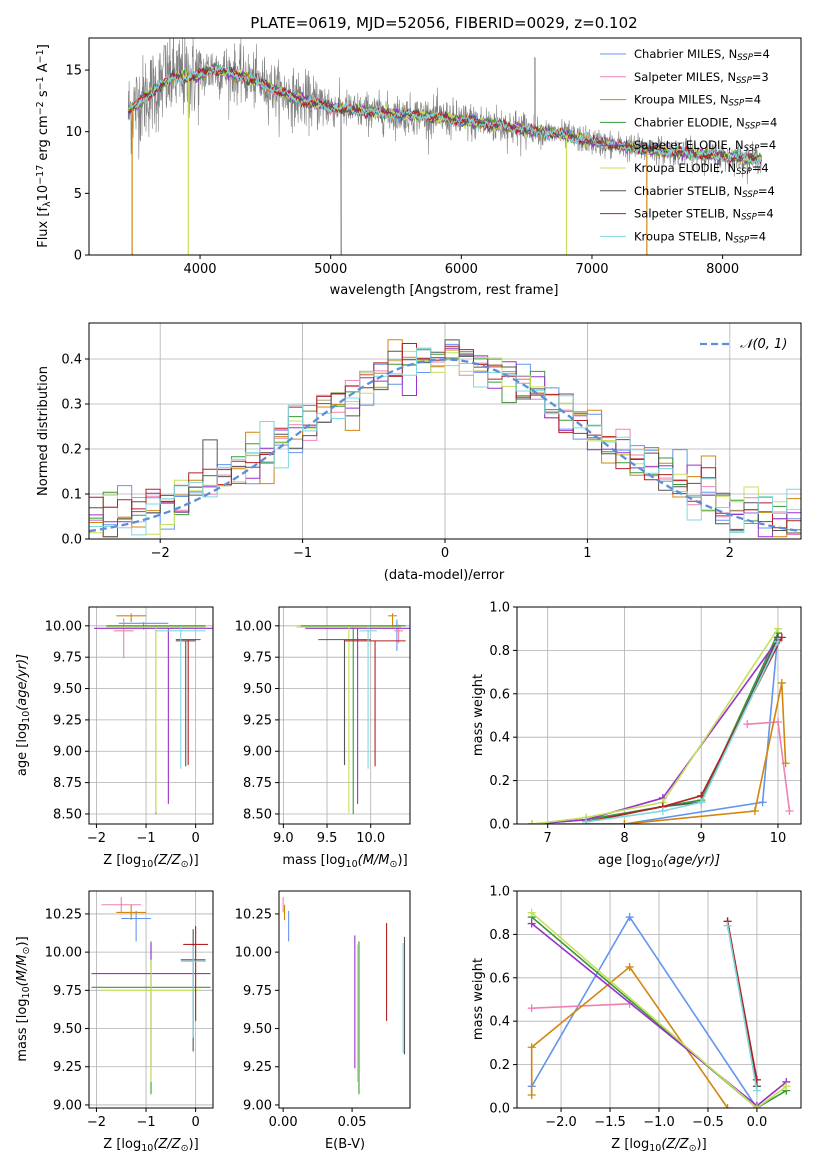 The width and height of the screenshot is (819, 1170). What do you see at coordinates (71, 495) in the screenshot?
I see `y-tick-label: 0.1` at bounding box center [71, 495].